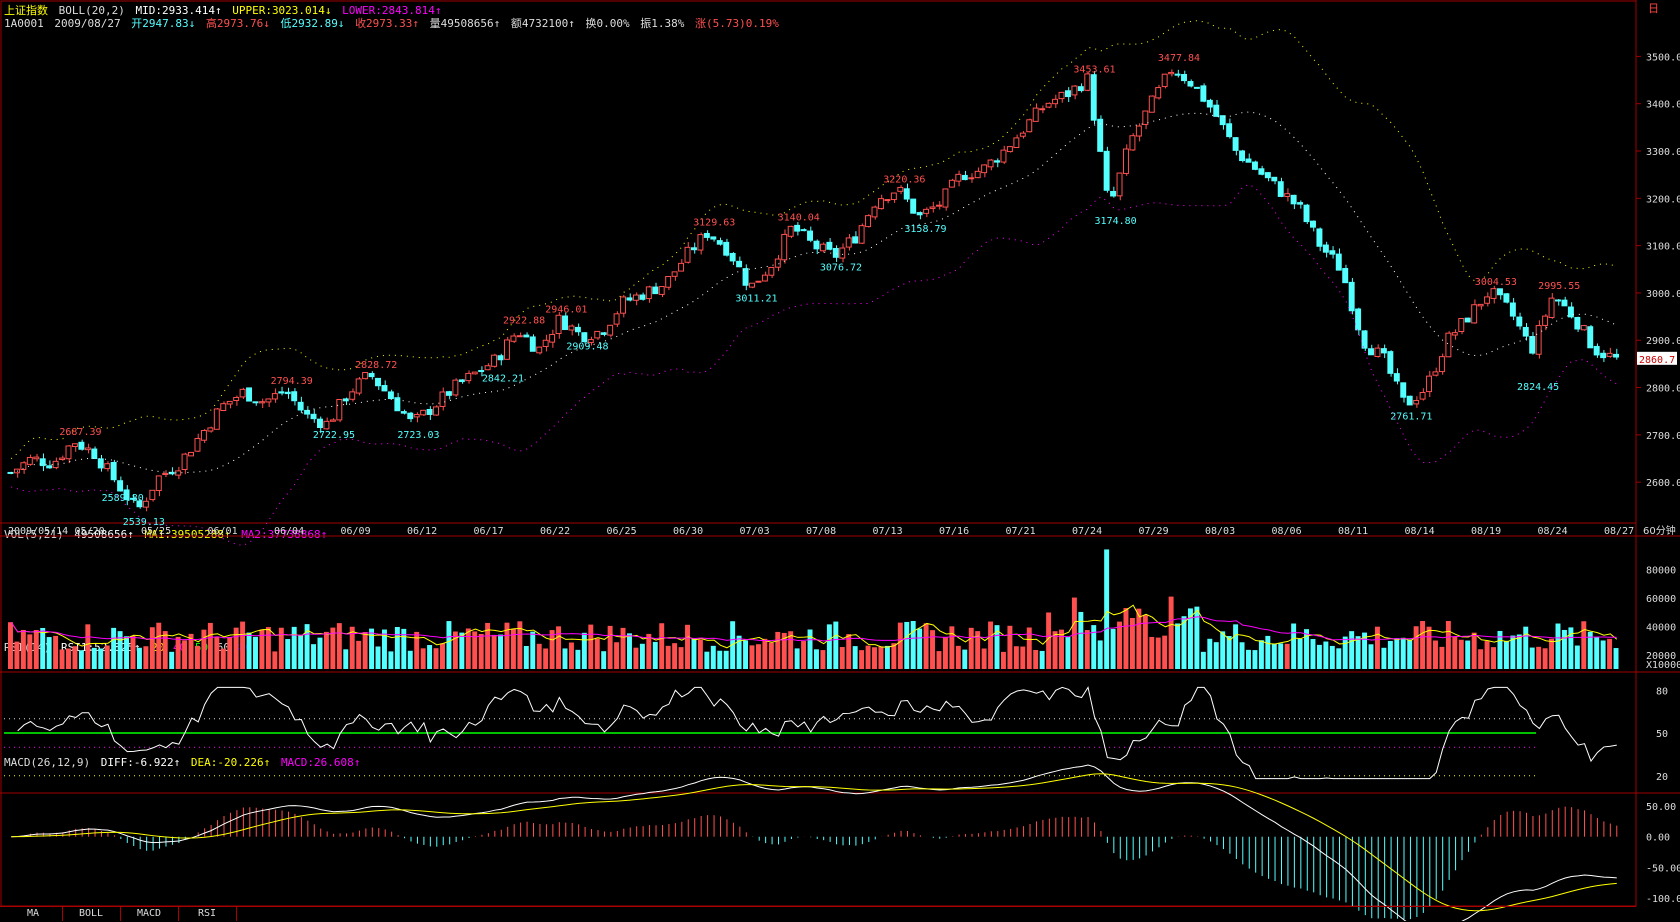  Describe the element at coordinates (818, 914) in the screenshot. I see `indicator-tab-bar` at that location.